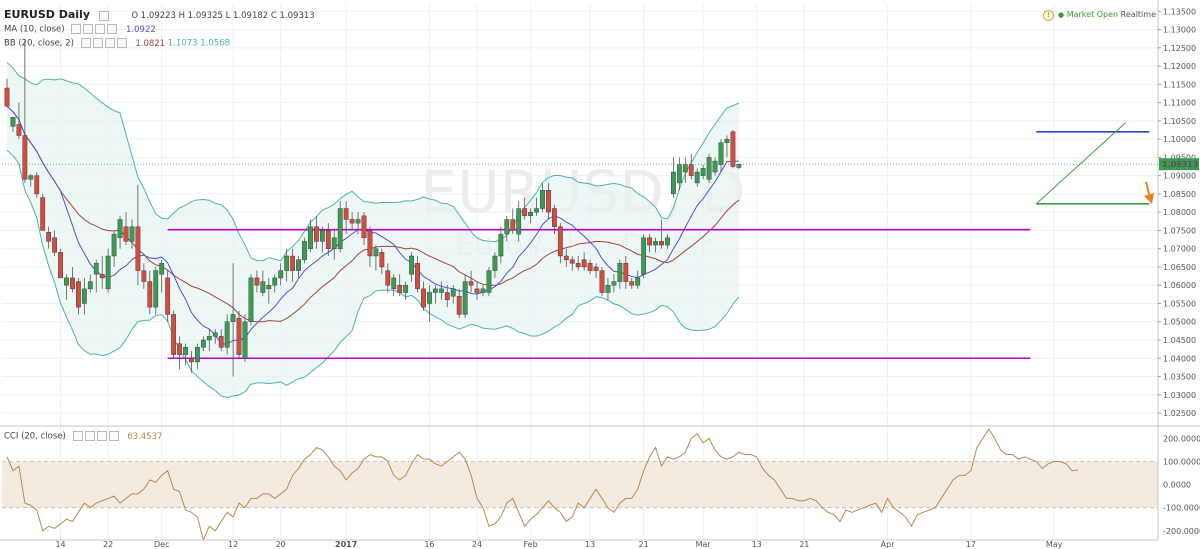 The height and width of the screenshot is (549, 1200). Describe the element at coordinates (34, 29) in the screenshot. I see `ma-label: MA (10, close)` at that location.